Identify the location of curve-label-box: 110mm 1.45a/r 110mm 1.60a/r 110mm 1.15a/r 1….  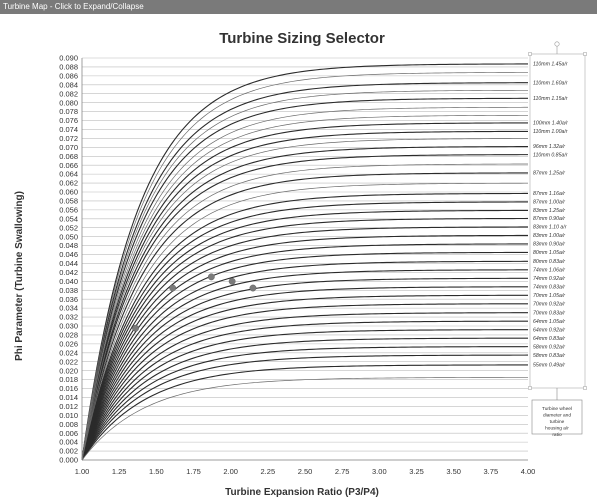
(557, 215).